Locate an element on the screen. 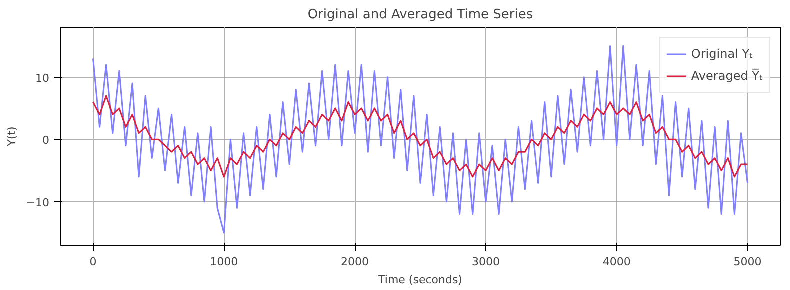  x-axis-title: Time (seconds) is located at coordinates (420, 280).